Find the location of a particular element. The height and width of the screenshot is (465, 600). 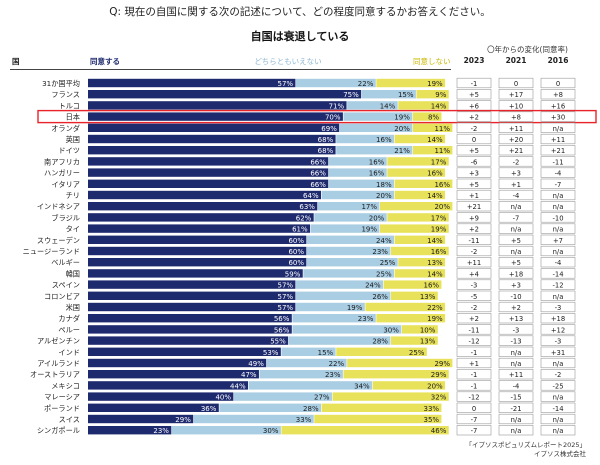

change-value: +8 is located at coordinates (516, 118).